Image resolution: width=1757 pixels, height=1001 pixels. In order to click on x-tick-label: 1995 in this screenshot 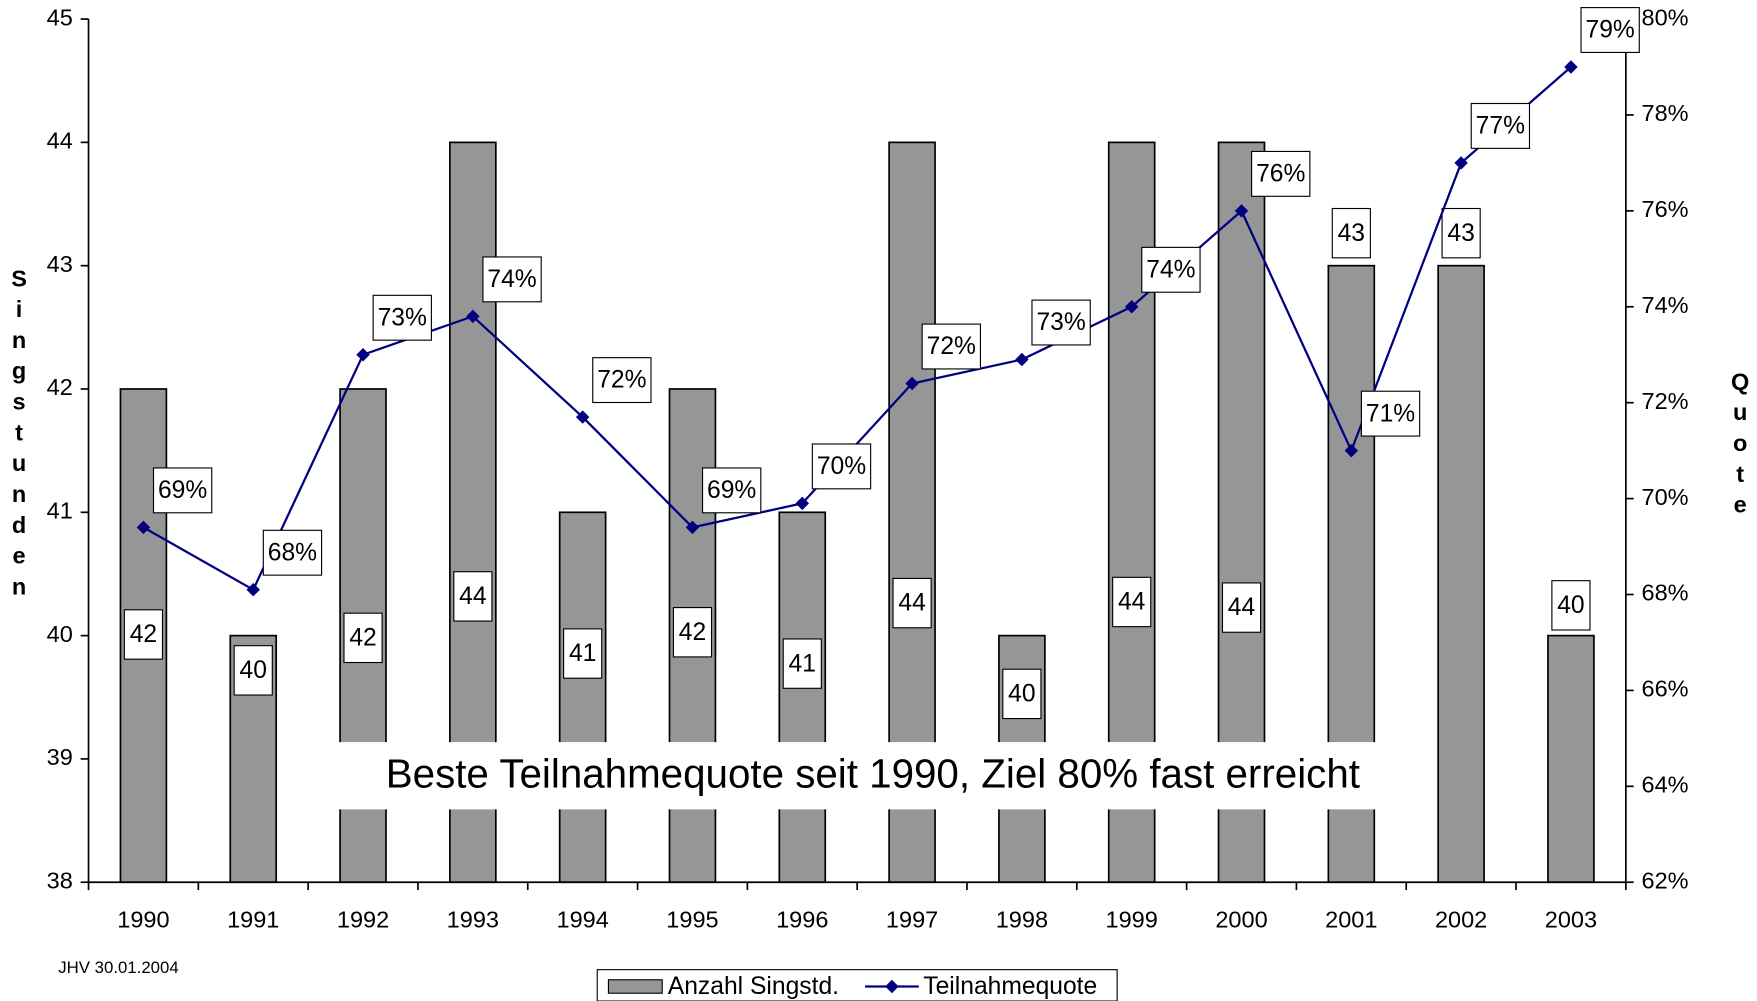, I will do `click(692, 920)`.